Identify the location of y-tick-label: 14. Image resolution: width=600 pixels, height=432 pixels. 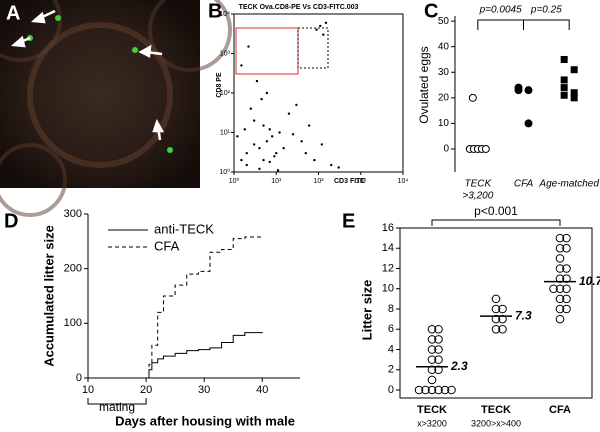
(388, 248).